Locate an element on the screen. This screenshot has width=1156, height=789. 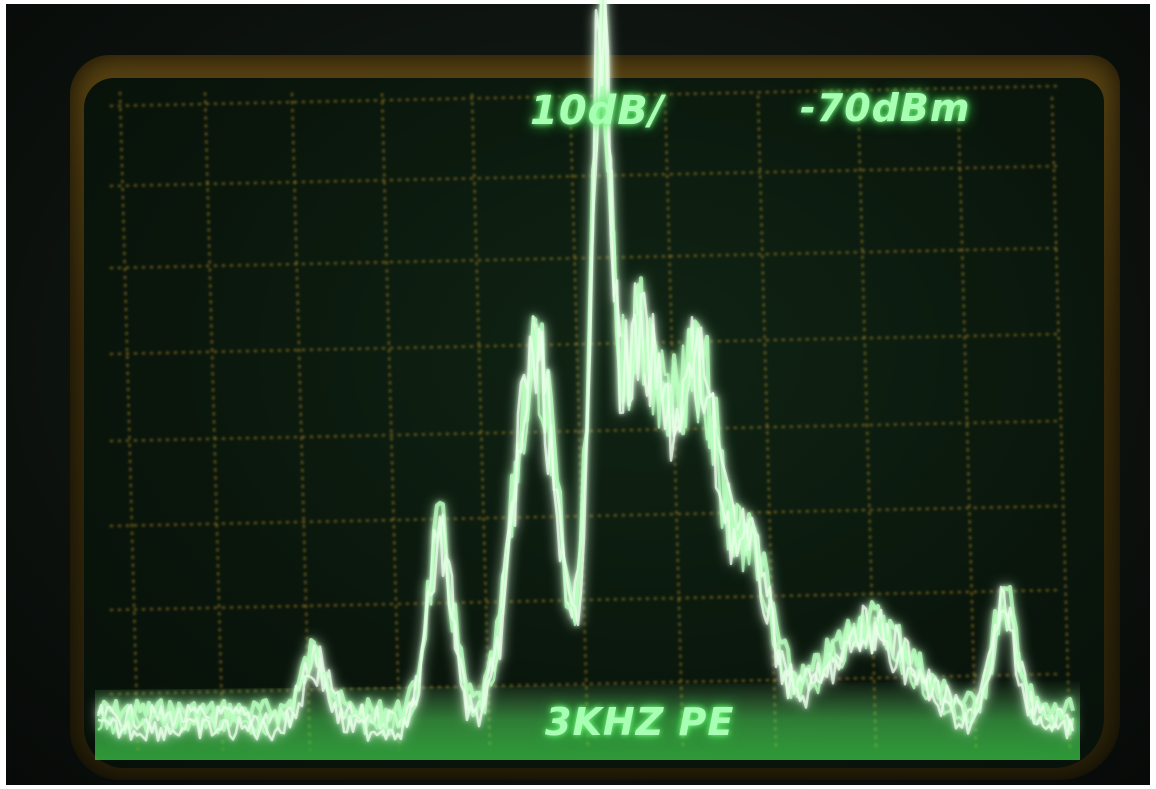
scale-readout: 10dB/ is located at coordinates (597, 111).